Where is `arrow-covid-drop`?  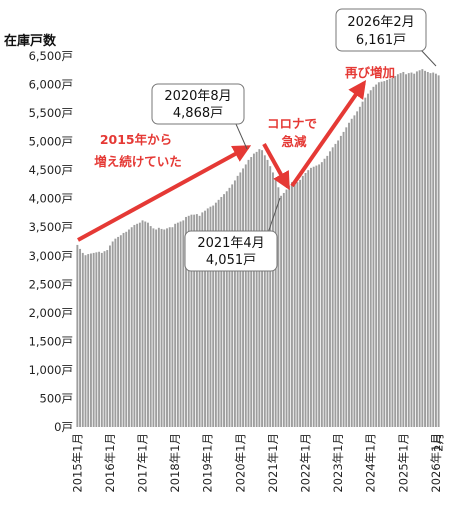
arrow-covid-drop is located at coordinates (276, 167).